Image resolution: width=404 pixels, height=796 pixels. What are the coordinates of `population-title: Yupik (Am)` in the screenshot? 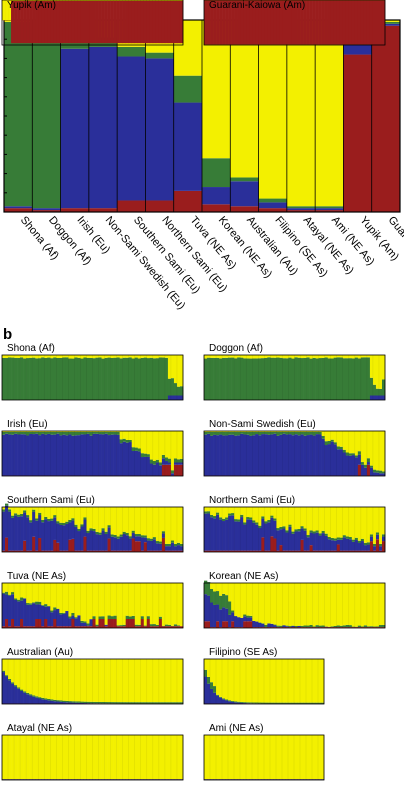 It's located at (31, 5).